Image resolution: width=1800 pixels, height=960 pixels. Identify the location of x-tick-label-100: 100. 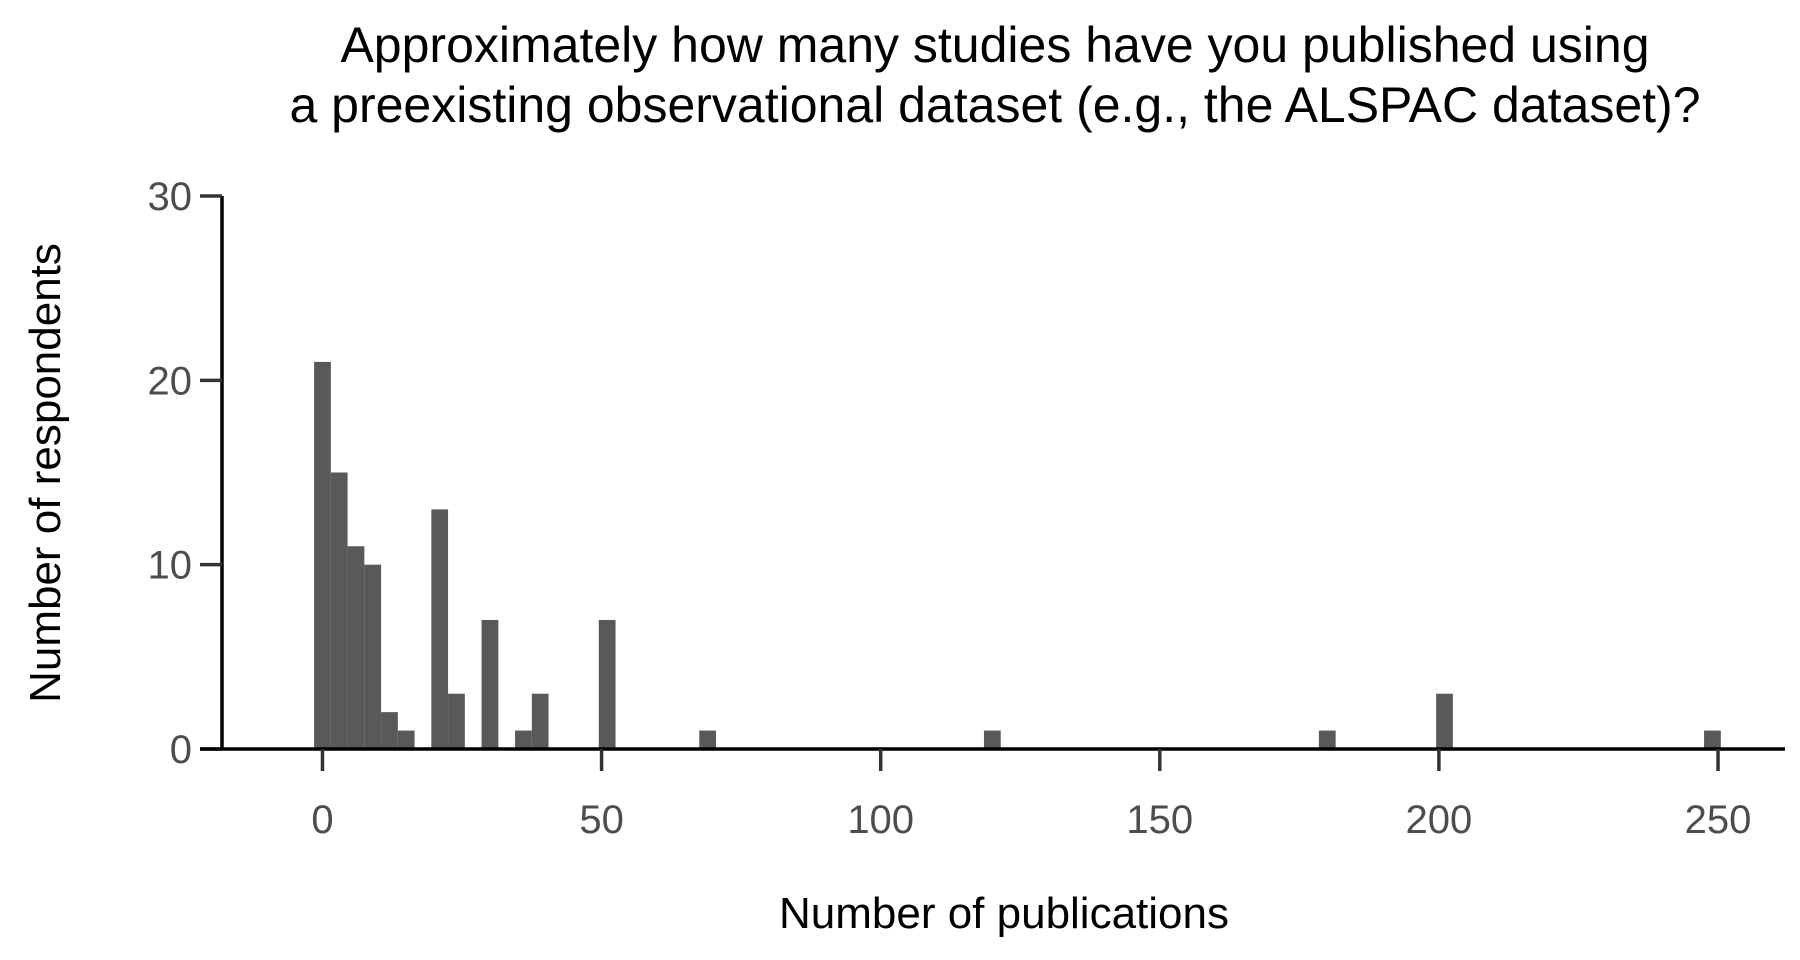
(880, 820).